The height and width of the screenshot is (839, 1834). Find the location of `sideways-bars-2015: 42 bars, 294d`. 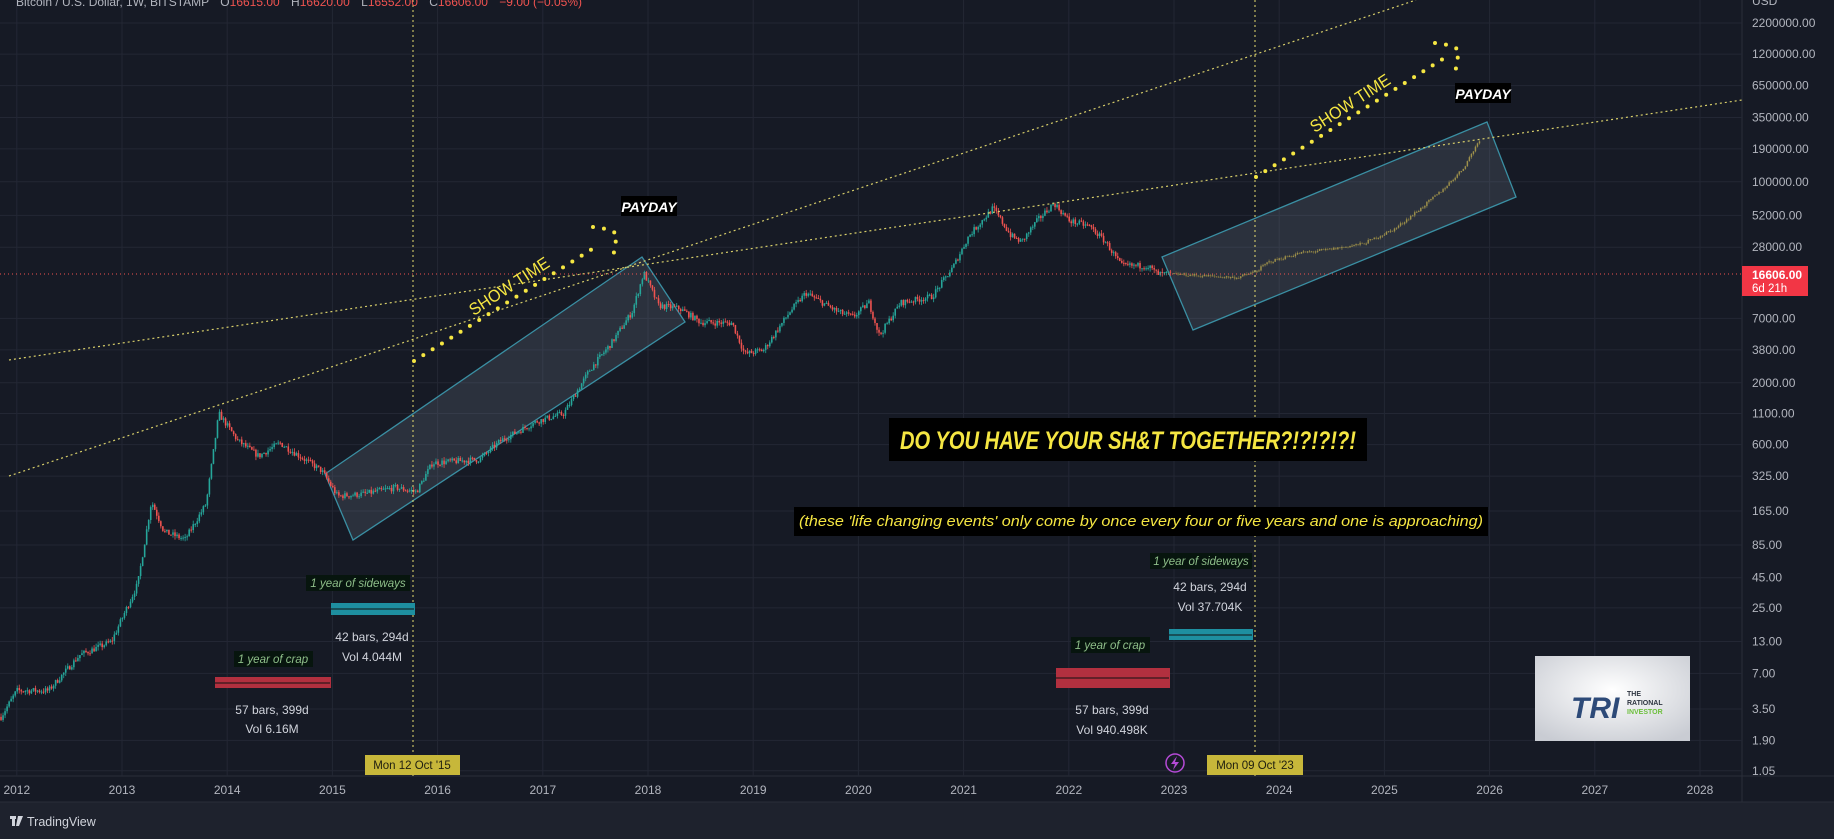

sideways-bars-2015: 42 bars, 294d is located at coordinates (371, 637).